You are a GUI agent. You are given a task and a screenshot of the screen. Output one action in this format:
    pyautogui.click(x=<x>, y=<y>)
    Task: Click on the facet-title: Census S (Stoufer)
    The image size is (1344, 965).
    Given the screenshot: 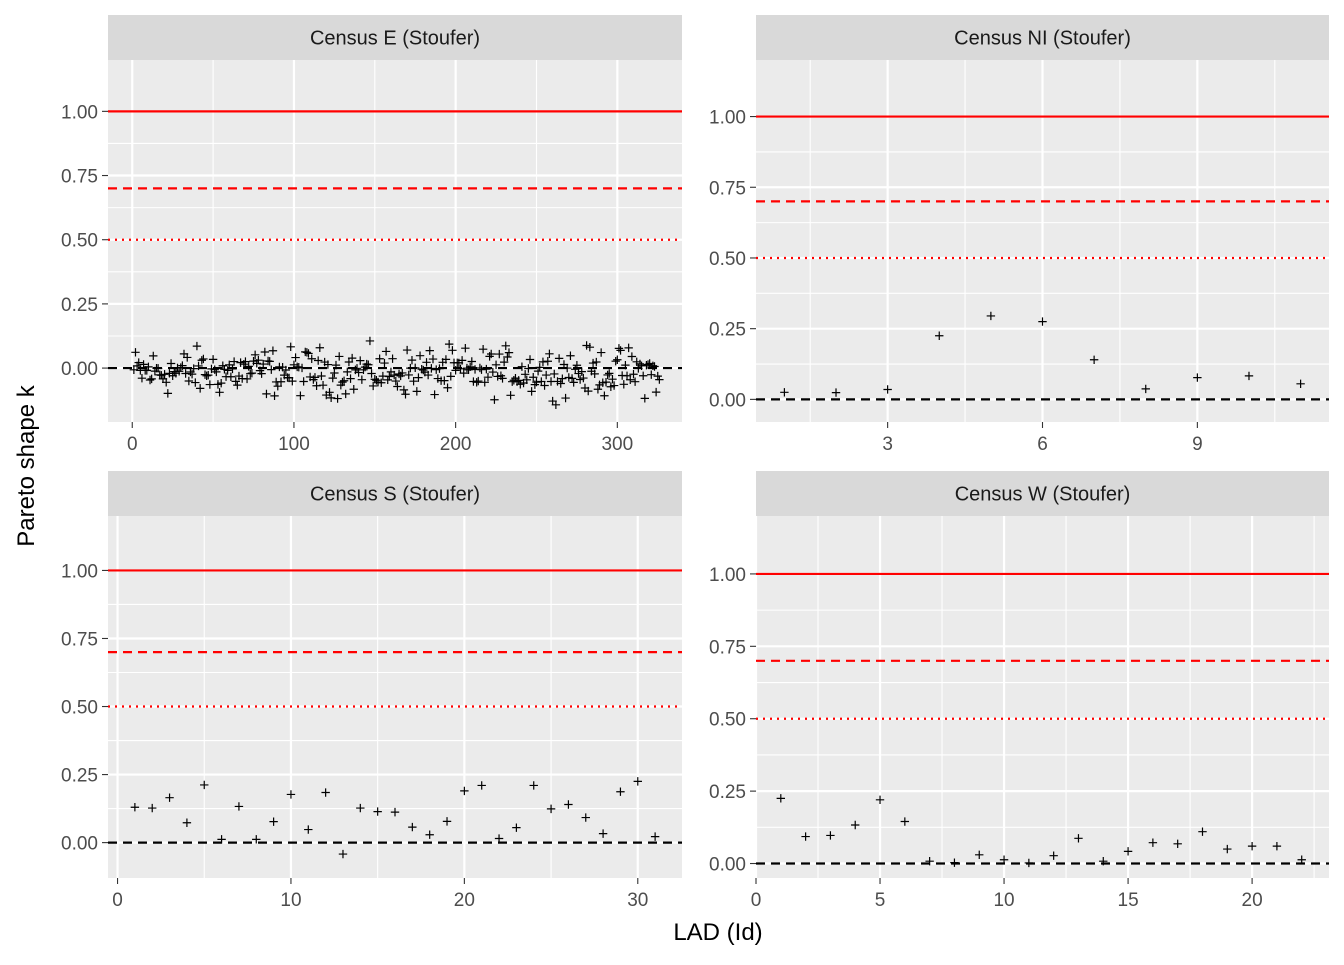 What is the action you would take?
    pyautogui.click(x=395, y=495)
    